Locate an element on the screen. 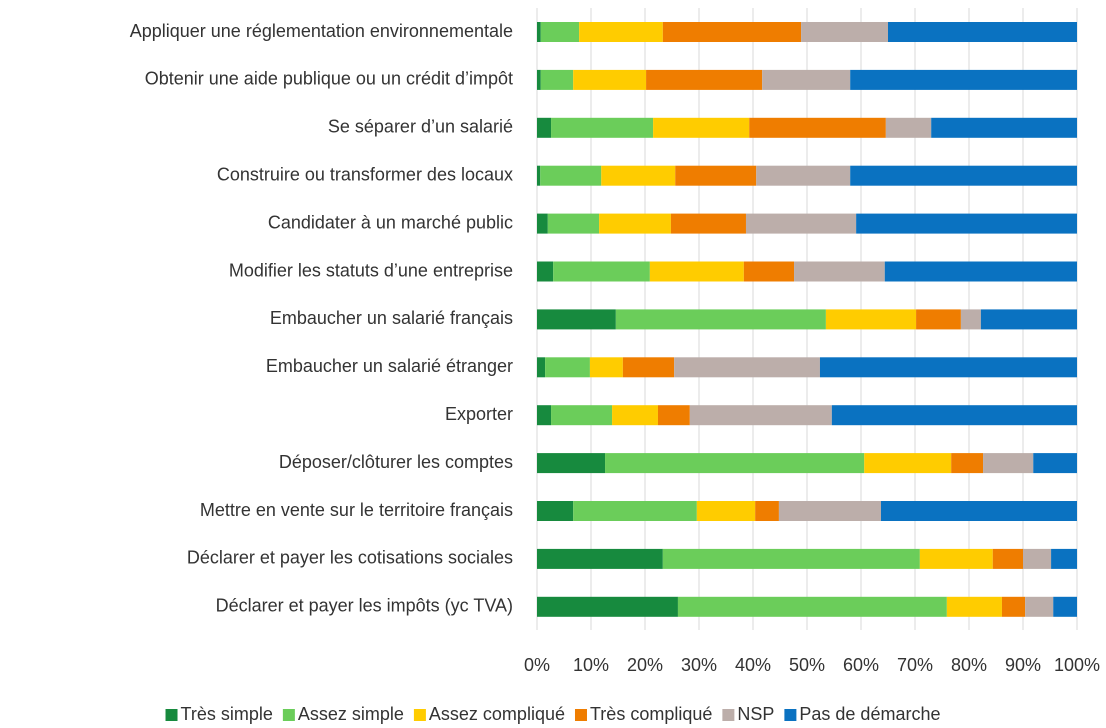 This screenshot has width=1106, height=728. legend-label: Très simple is located at coordinates (227, 714).